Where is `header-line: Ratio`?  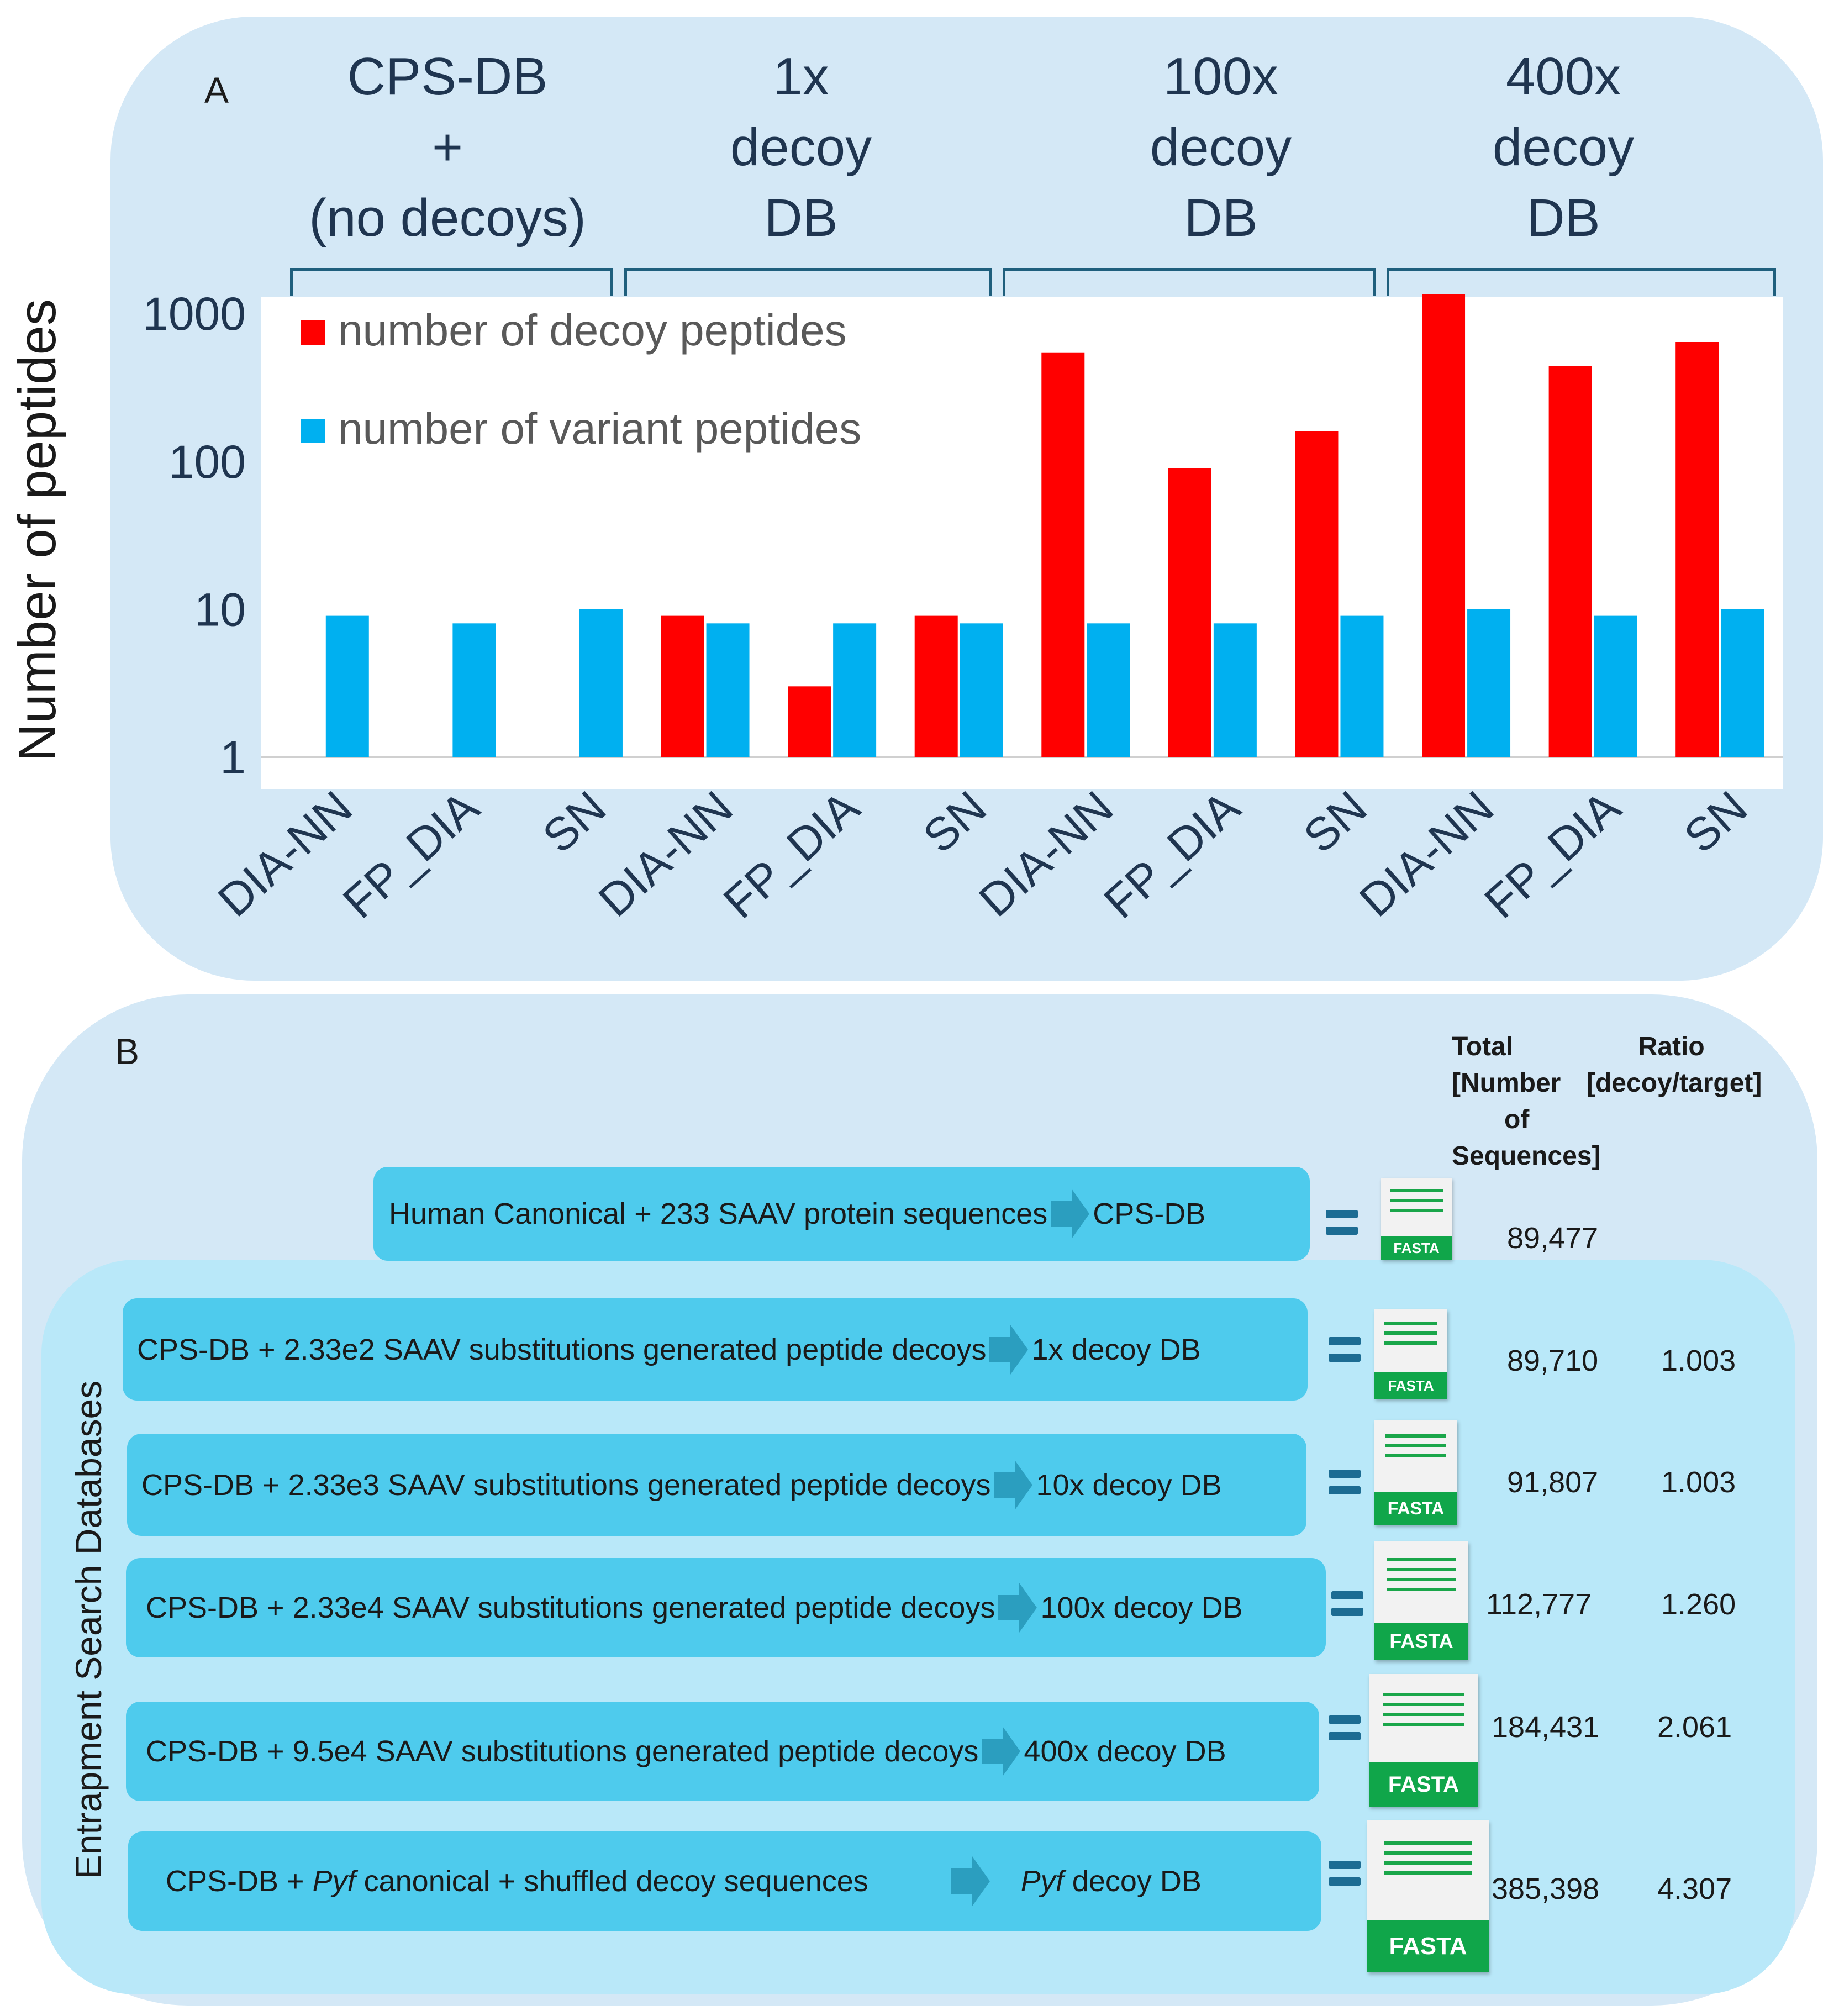 header-line: Ratio is located at coordinates (1671, 1046).